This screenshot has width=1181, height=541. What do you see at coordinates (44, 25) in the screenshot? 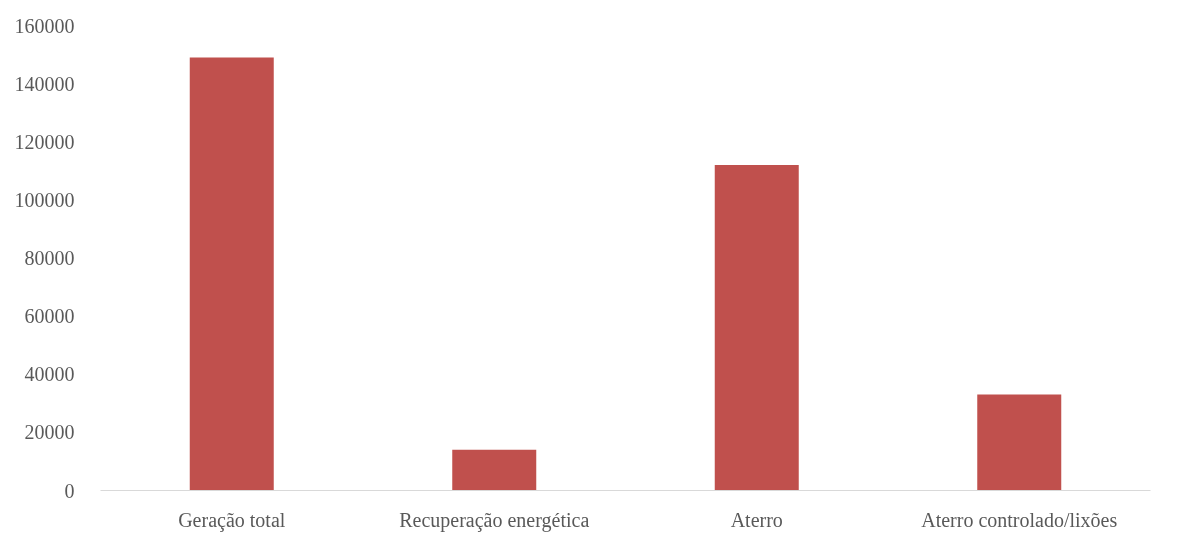
I see `y-tick-label: 160000` at bounding box center [44, 25].